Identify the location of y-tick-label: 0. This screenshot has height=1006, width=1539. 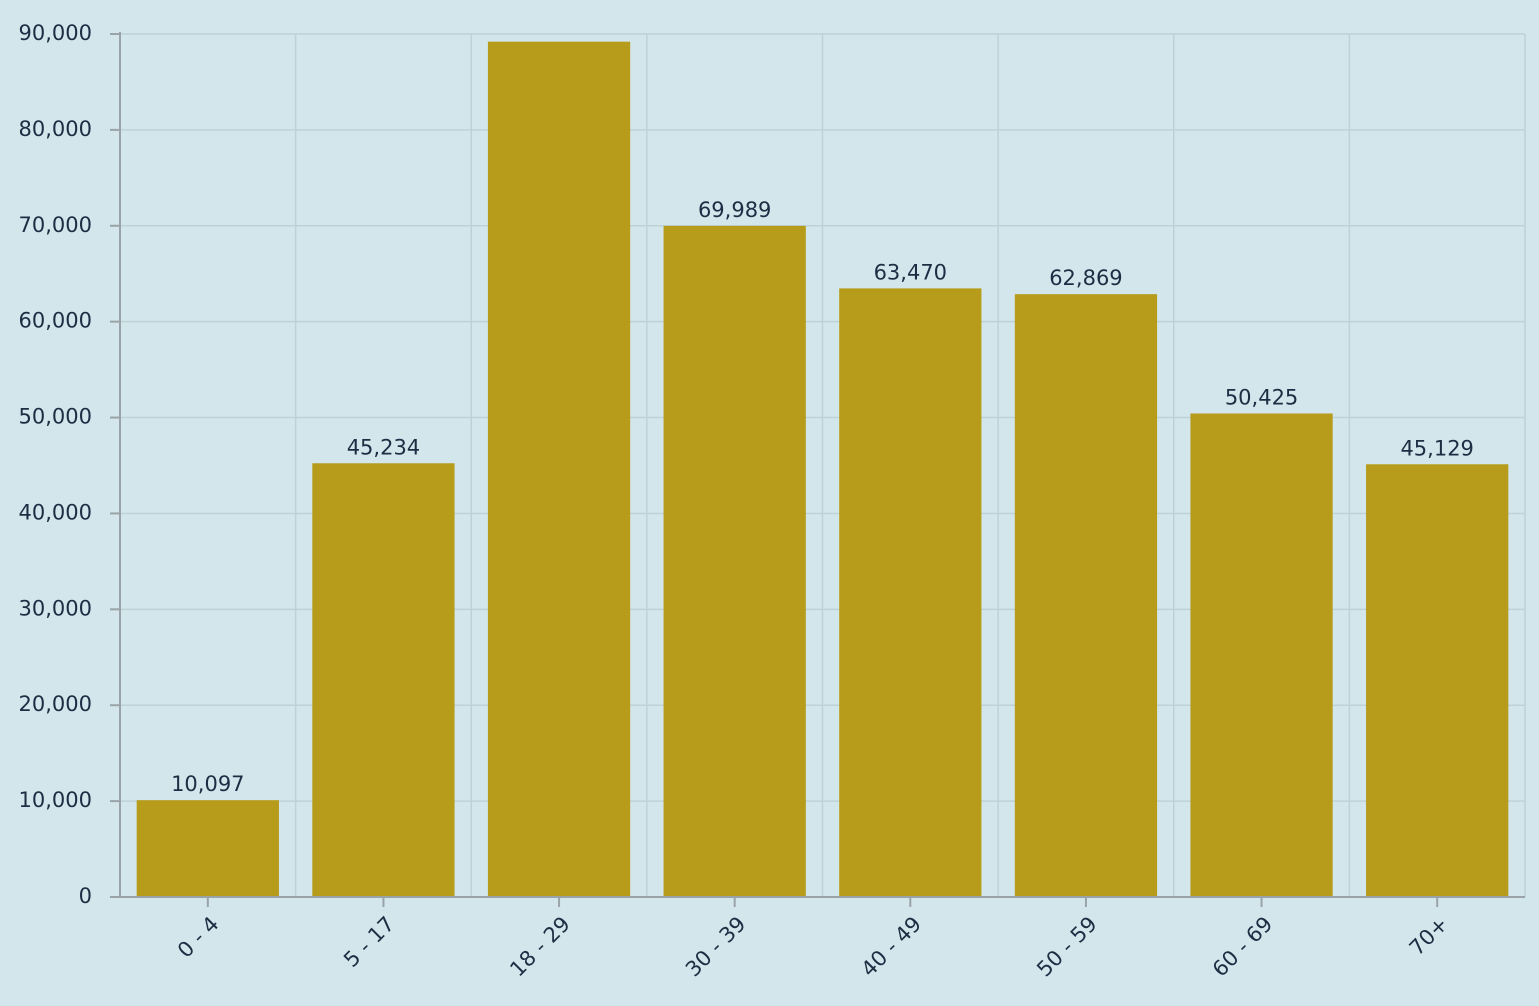
(85, 896).